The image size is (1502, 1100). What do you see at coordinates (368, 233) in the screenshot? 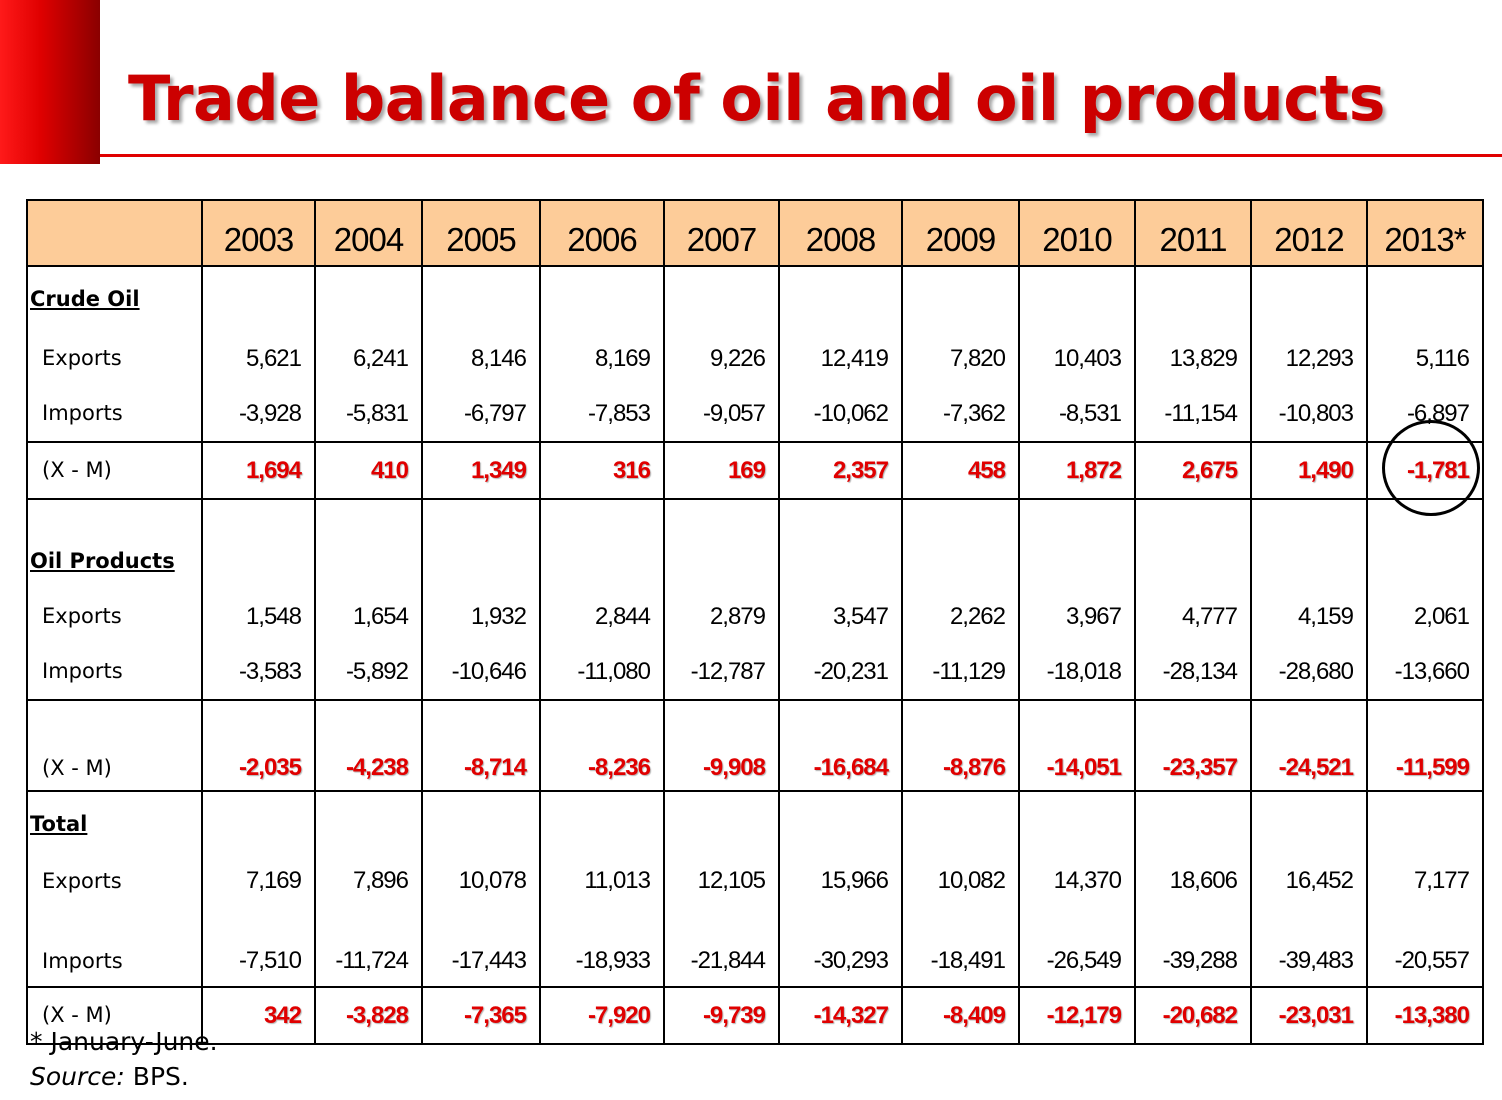
I see `year-header: 2004` at bounding box center [368, 233].